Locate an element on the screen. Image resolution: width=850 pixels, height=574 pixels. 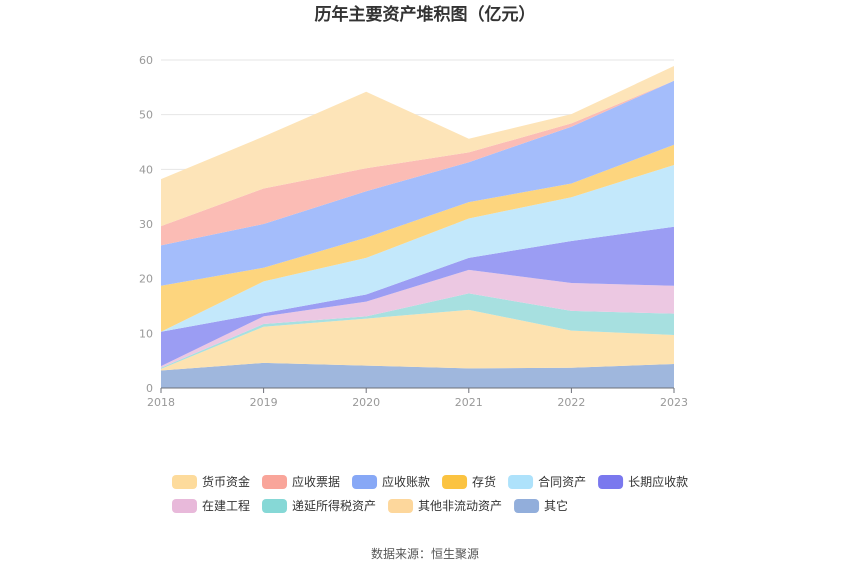
y-tick-label: 0 is located at coordinates (149, 388).